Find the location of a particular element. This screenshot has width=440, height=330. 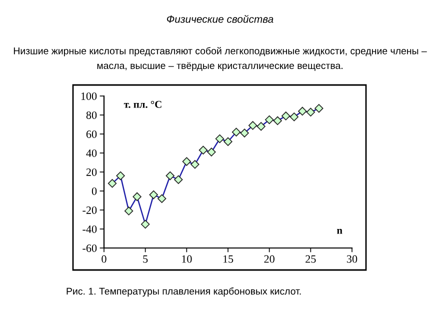

y-tick-label: -60 is located at coordinates (89, 248).